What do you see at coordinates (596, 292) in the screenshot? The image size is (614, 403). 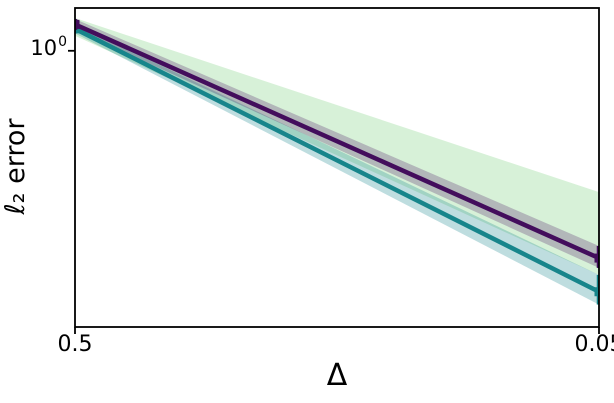 I see `marker-teal` at bounding box center [596, 292].